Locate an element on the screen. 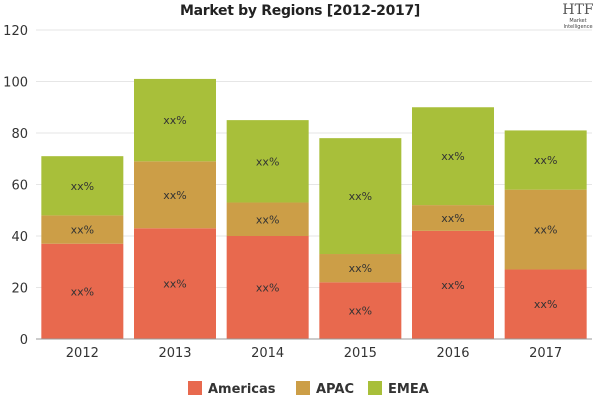 This screenshot has height=400, width=600. y-tick-label: 100 is located at coordinates (15, 83).